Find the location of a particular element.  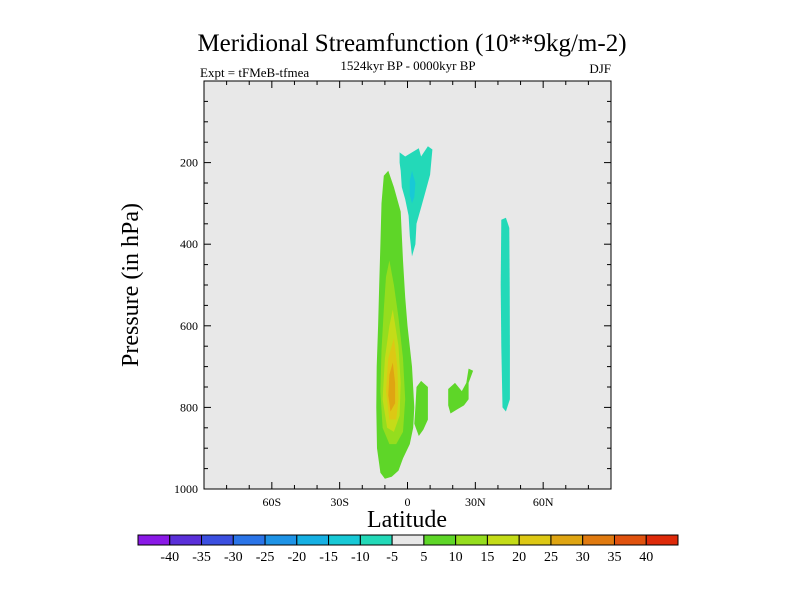

x-tick-label: 30N is located at coordinates (475, 502).